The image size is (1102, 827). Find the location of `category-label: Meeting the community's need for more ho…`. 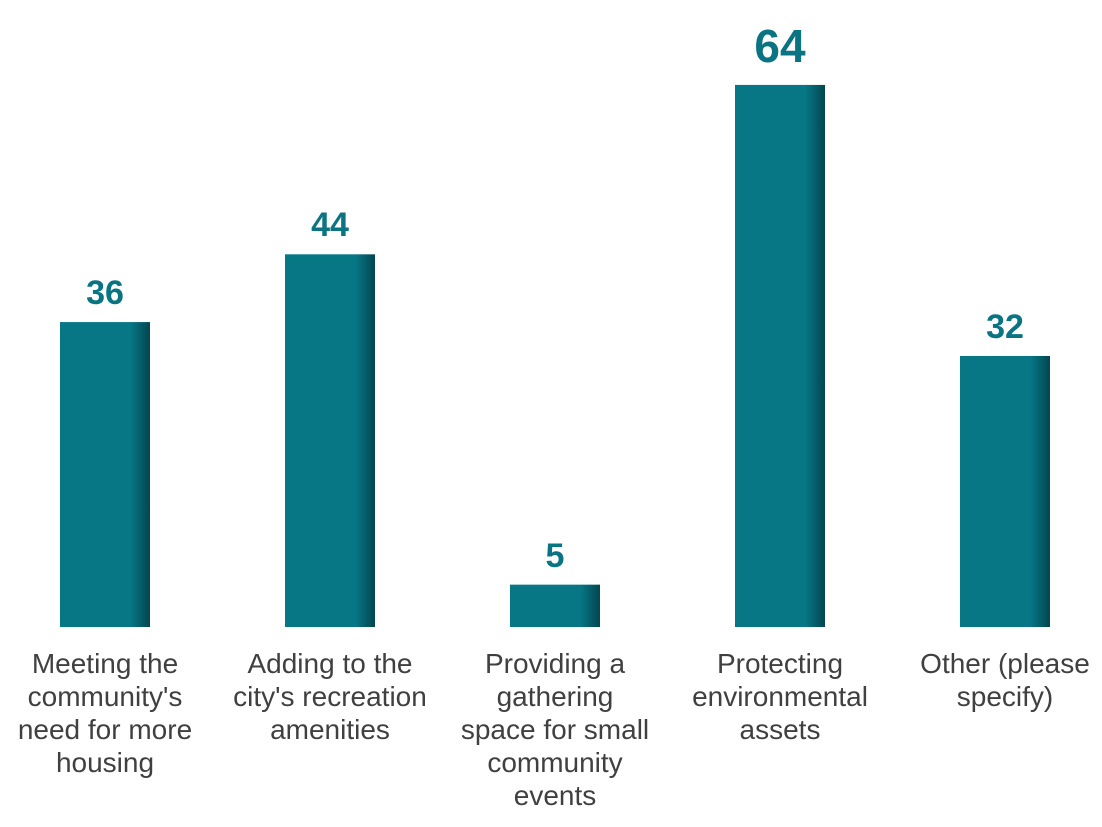

category-label: Meeting the community's need for more ho… is located at coordinates (105, 713).